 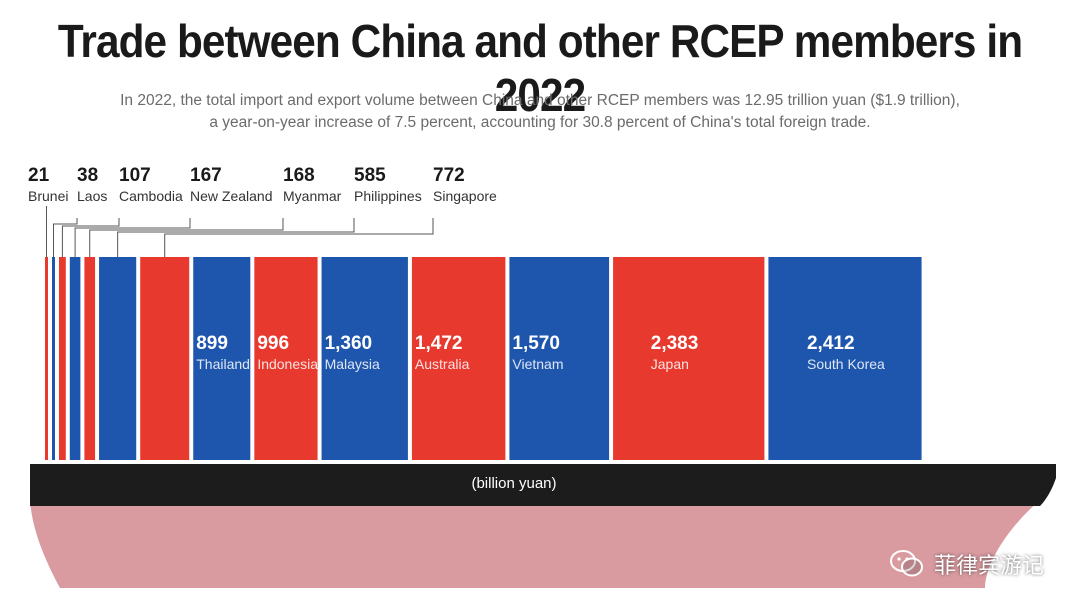 I want to click on callout-line-cambodia, so click(x=90, y=237).